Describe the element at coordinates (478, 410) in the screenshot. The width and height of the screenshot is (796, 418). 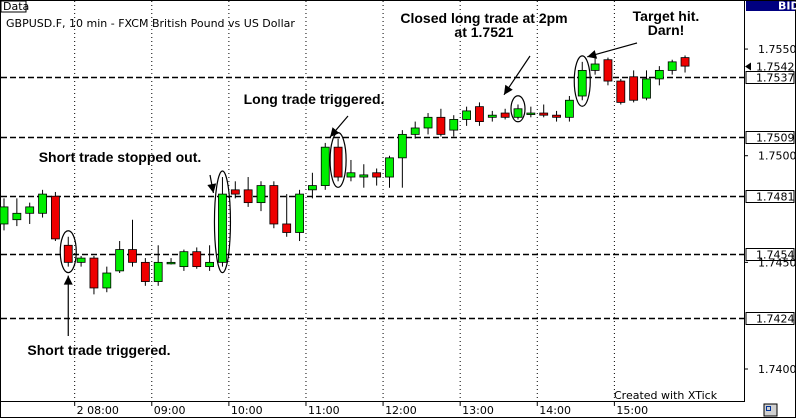
I see `x-tick-label: 13:00` at that location.